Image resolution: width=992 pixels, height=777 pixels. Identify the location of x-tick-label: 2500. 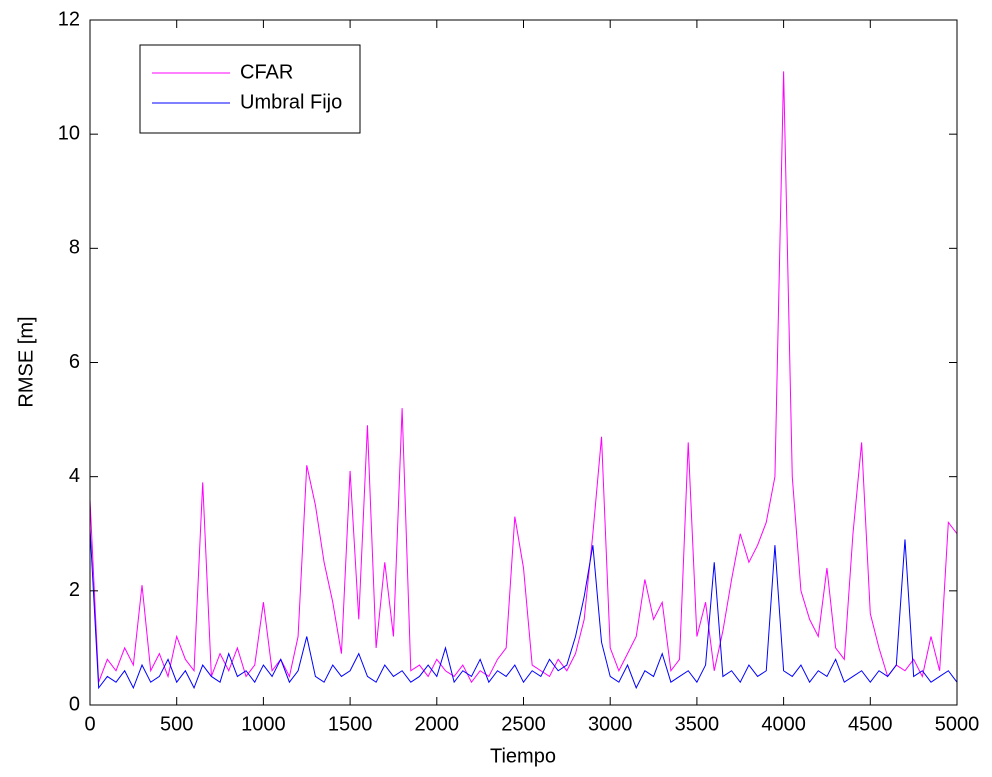
(523, 724).